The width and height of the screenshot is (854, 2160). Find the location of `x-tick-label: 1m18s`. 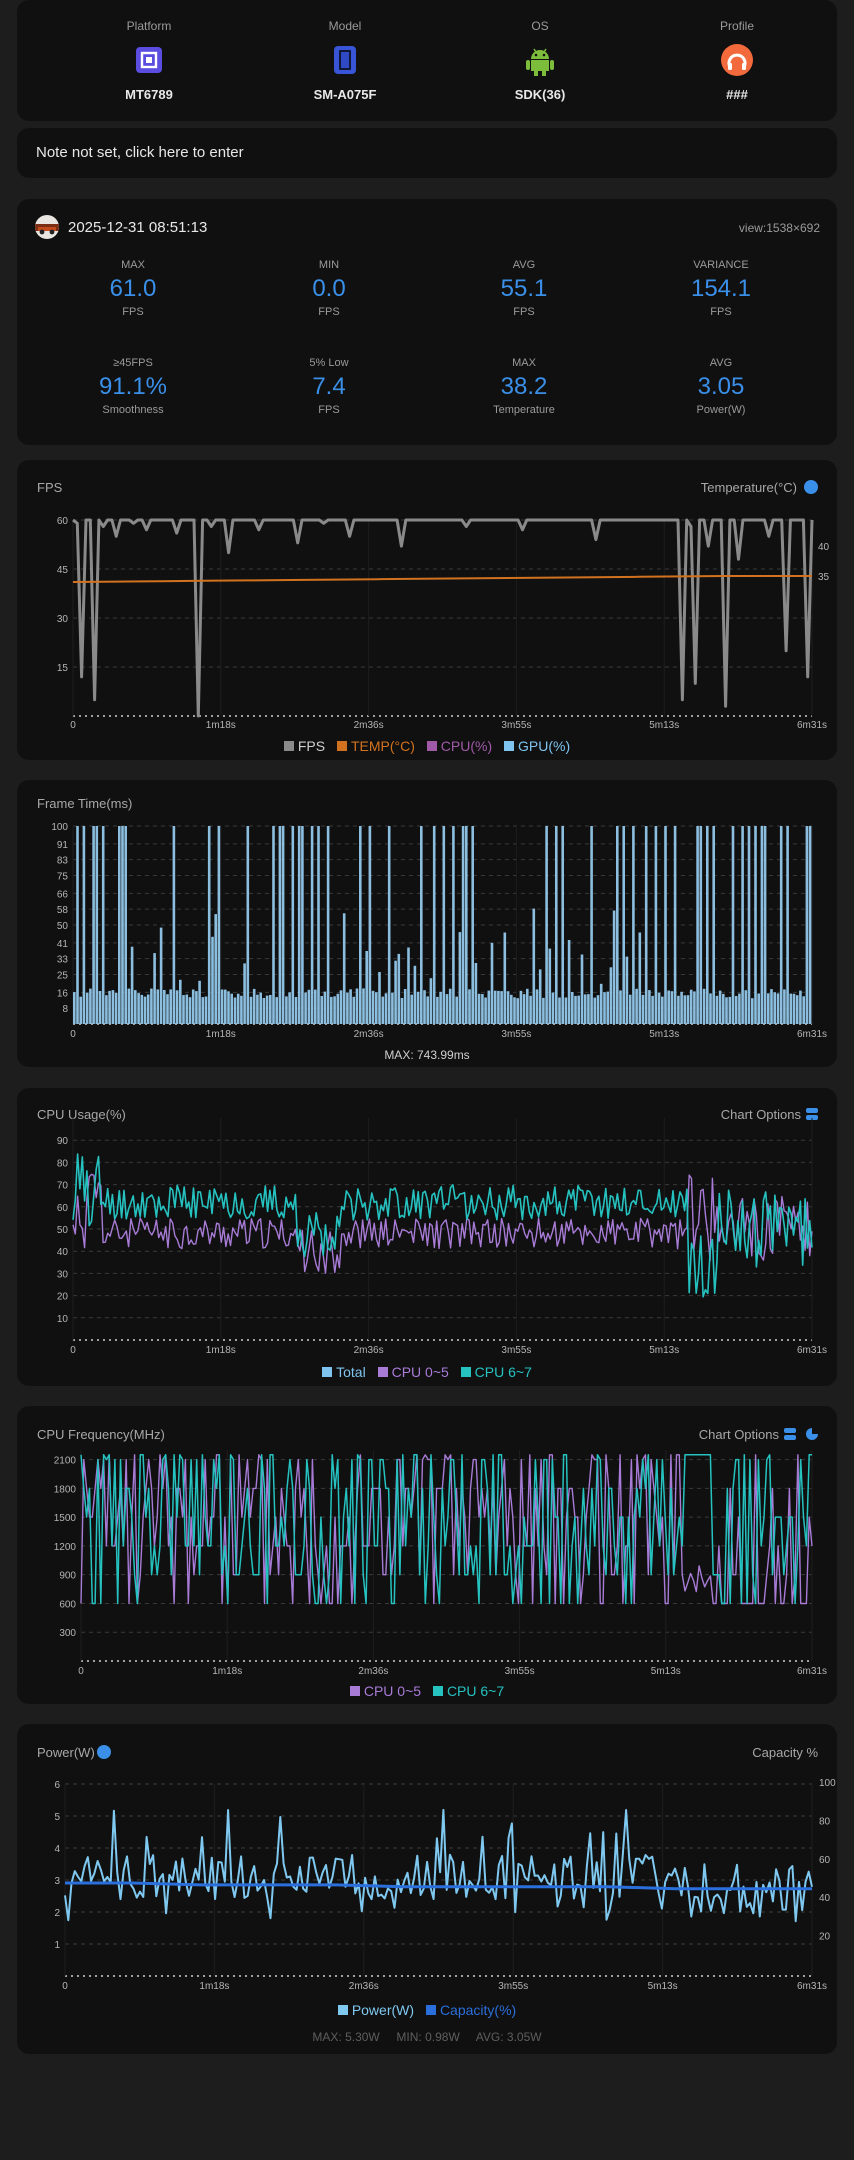

x-tick-label: 1m18s is located at coordinates (227, 1671).